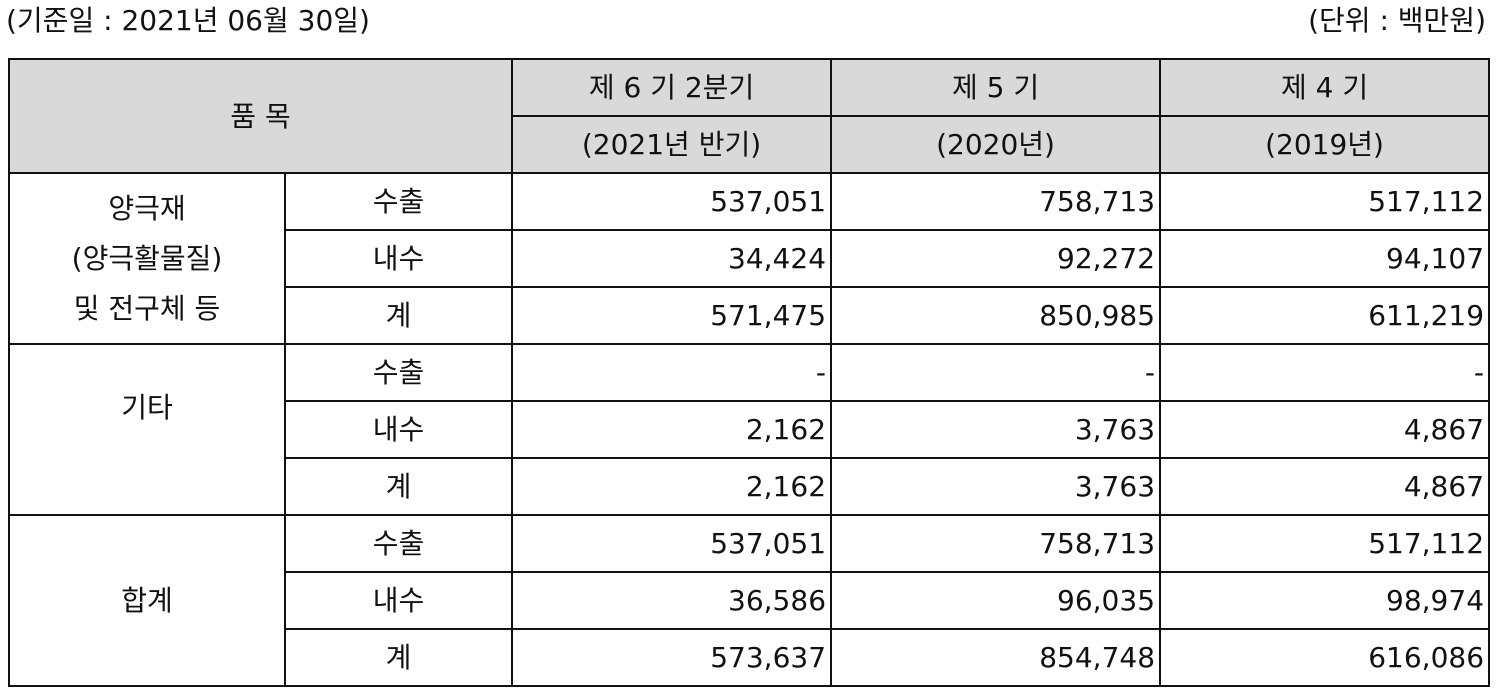 This screenshot has width=1496, height=693. What do you see at coordinates (260, 116) in the screenshot?
I see `item-header: 품 목` at bounding box center [260, 116].